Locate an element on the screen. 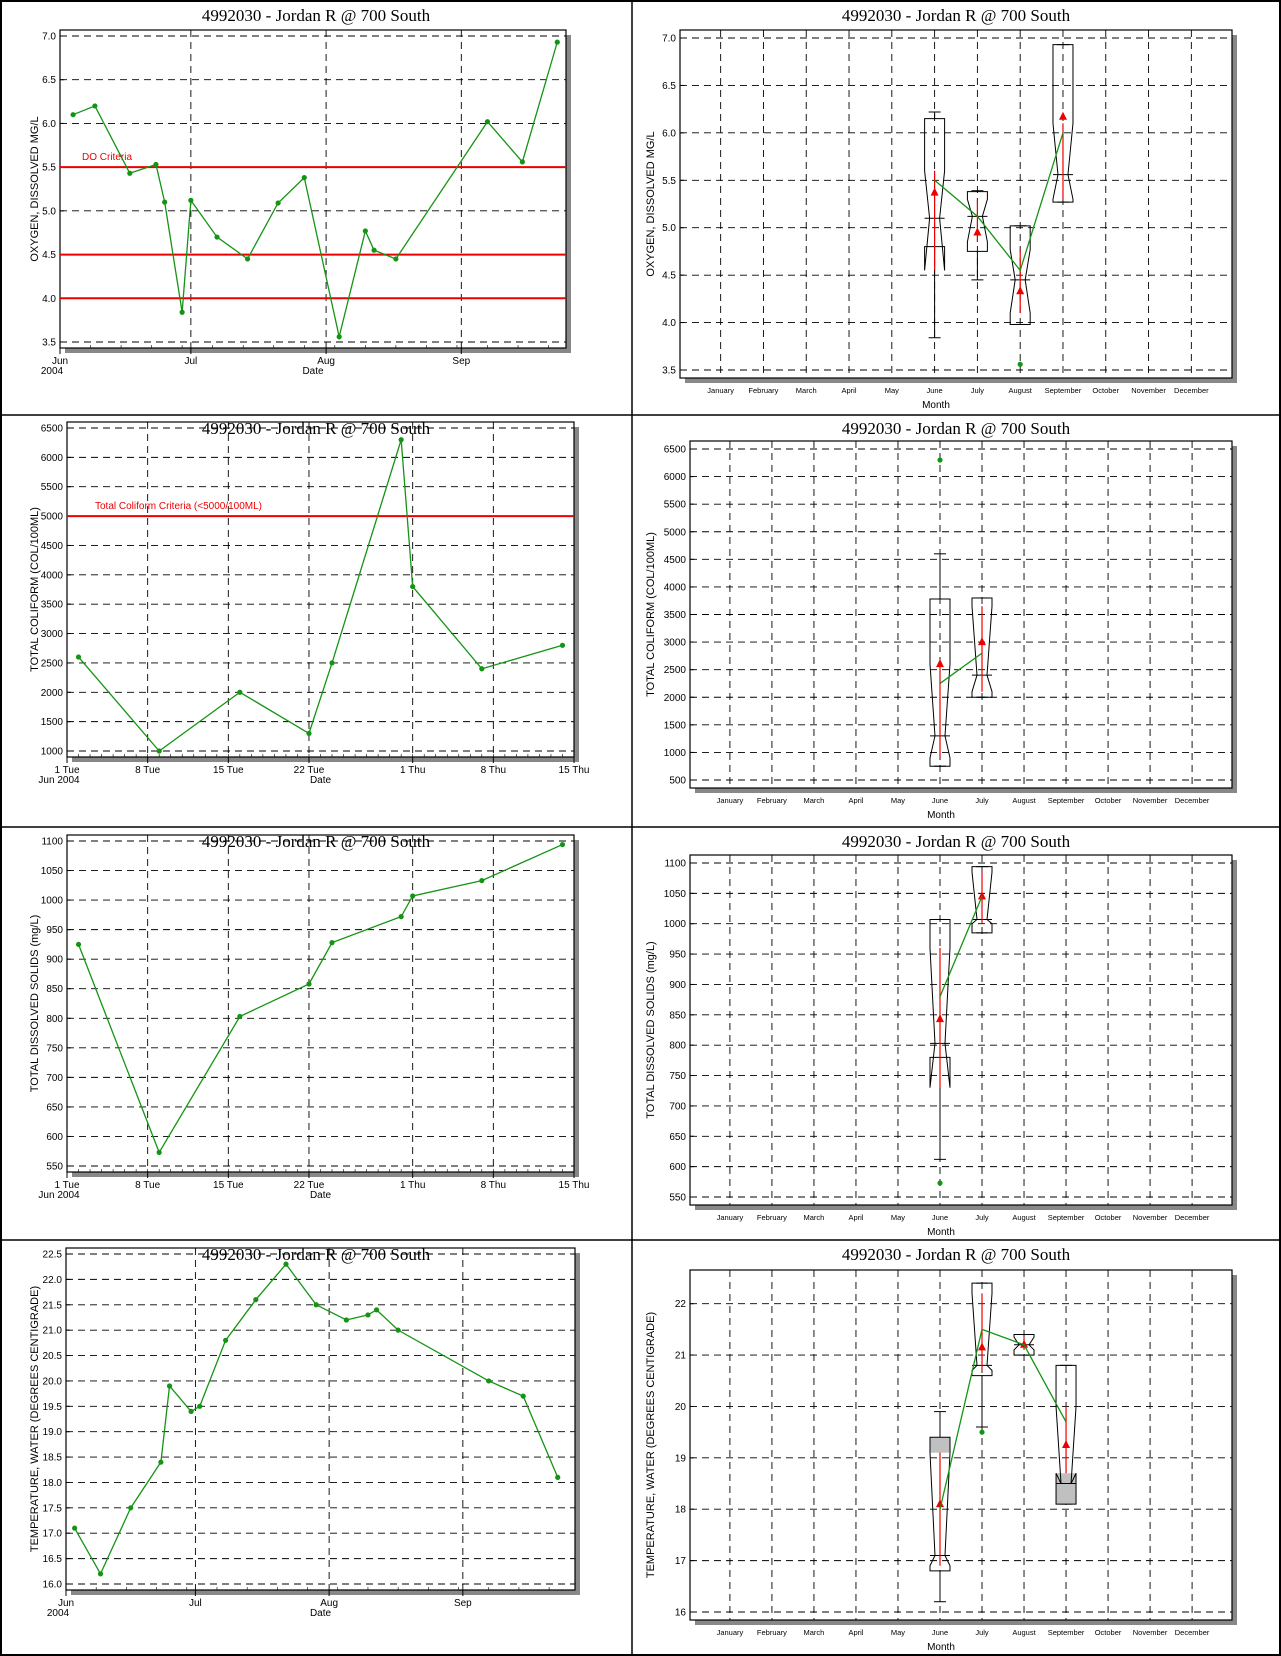  y-tick-label: 1050 is located at coordinates (52, 871).